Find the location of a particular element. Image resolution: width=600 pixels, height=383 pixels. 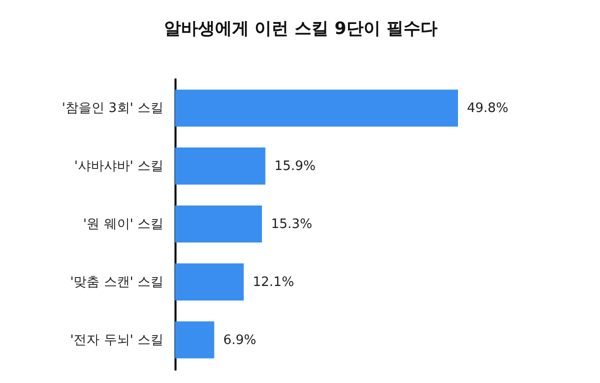

y-tick-label: '참을인 3회' 스킬 is located at coordinates (113, 108).